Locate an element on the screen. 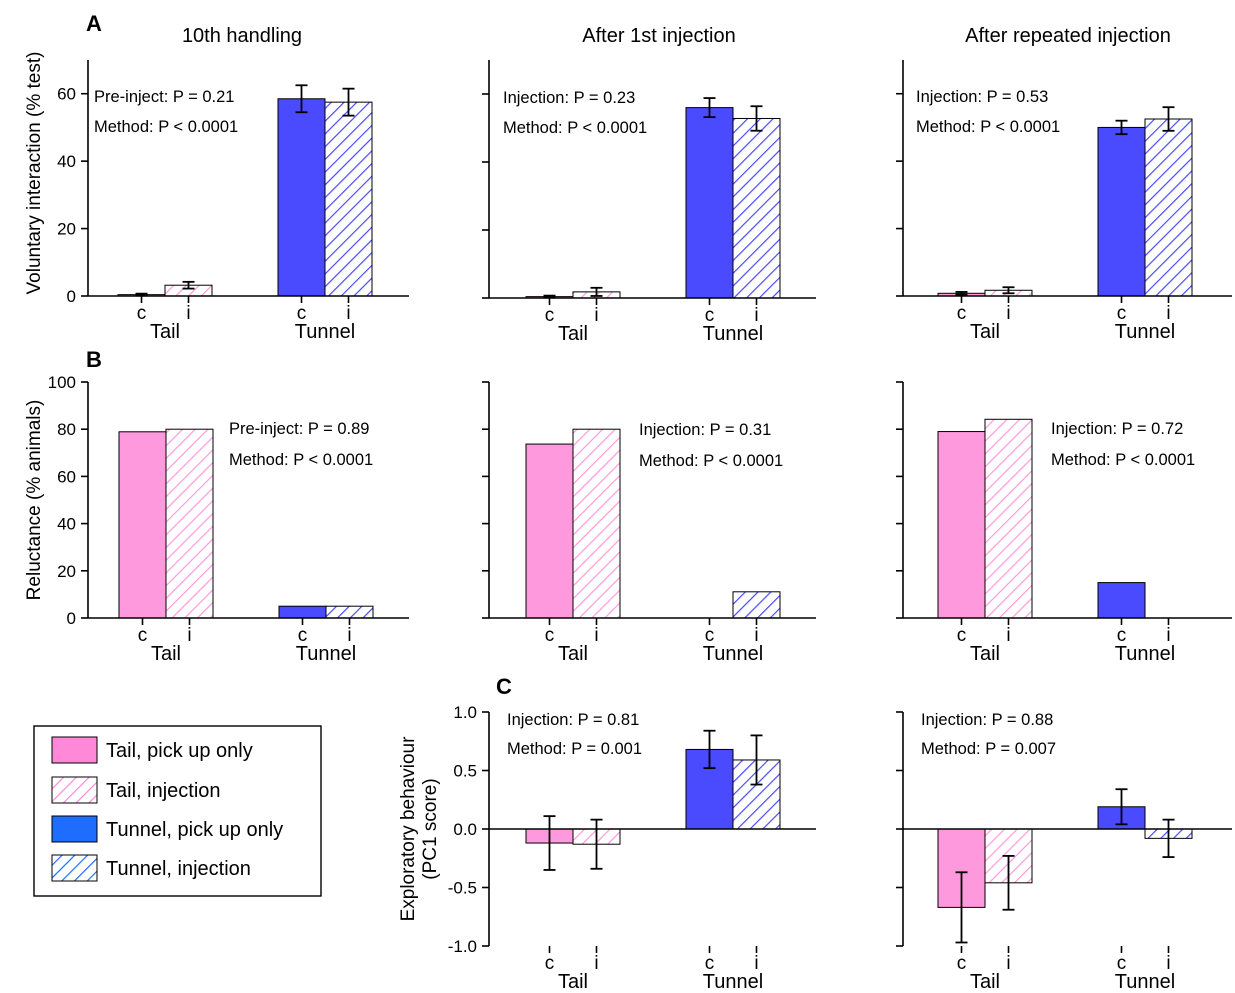  legend-swatch-tunnel-pickup is located at coordinates (74, 829).